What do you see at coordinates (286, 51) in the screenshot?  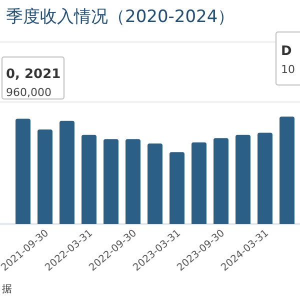 I see `text: D` at bounding box center [286, 51].